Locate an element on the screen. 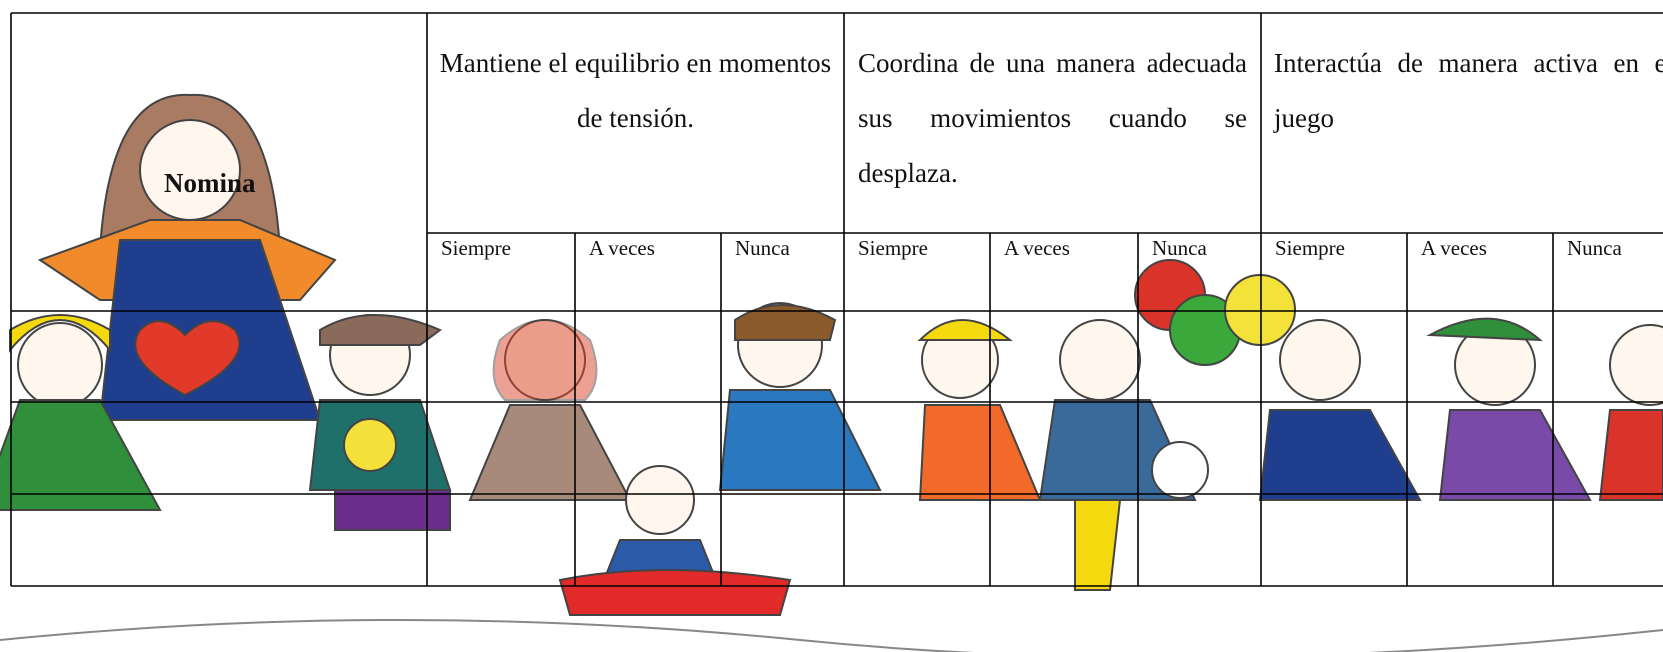 This screenshot has height=652, width=1663. nomina-header: Nomina is located at coordinates (210, 183).